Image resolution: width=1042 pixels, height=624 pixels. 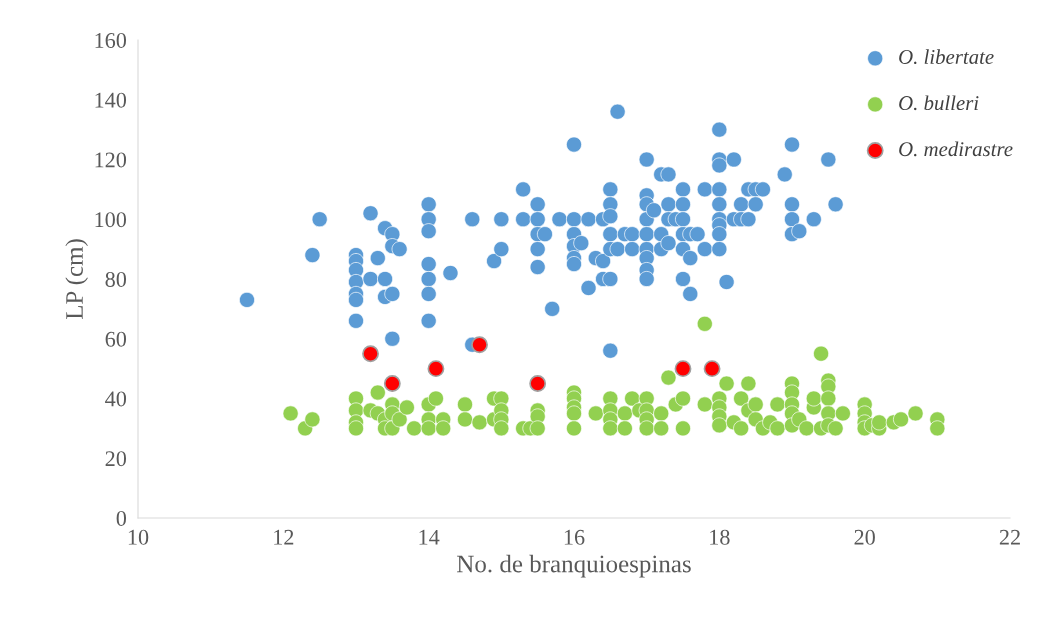 I want to click on y-axis-title: LP (cm), so click(x=76, y=279).